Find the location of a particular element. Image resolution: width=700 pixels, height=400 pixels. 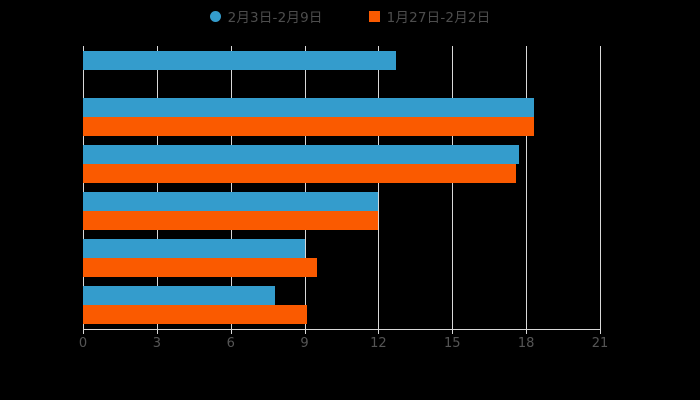

chart-legend: 2月3日-2月9日 1月27日-2月2日 is located at coordinates (350, 16).